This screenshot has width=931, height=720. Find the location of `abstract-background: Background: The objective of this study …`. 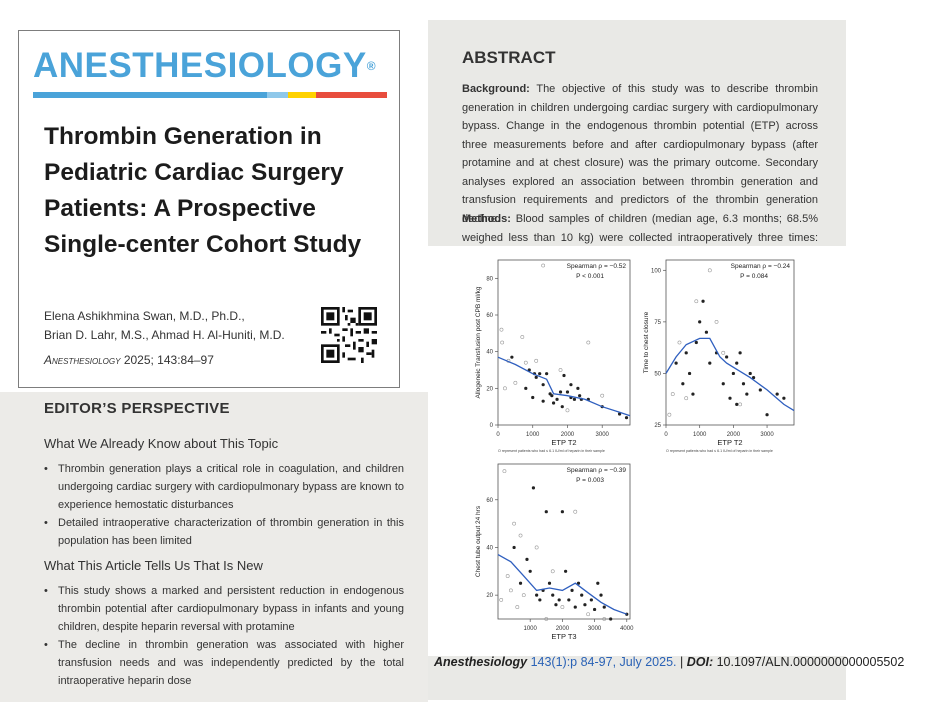

abstract-background: Background: The objective of this study … is located at coordinates (640, 154).